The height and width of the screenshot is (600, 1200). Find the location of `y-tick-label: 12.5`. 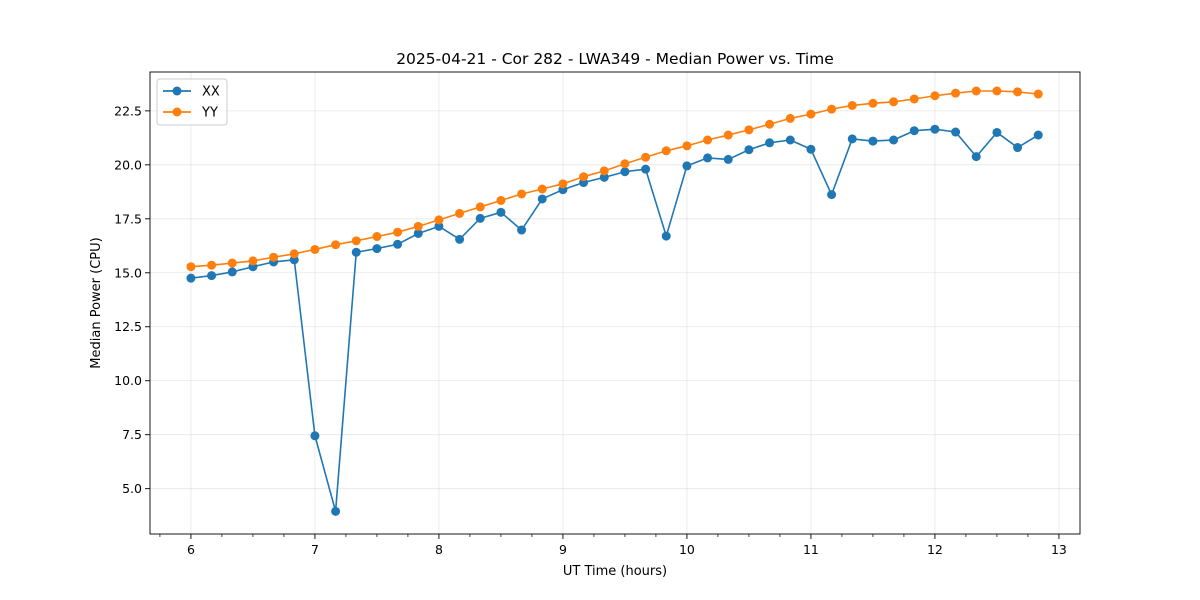

y-tick-label: 12.5 is located at coordinates (128, 326).